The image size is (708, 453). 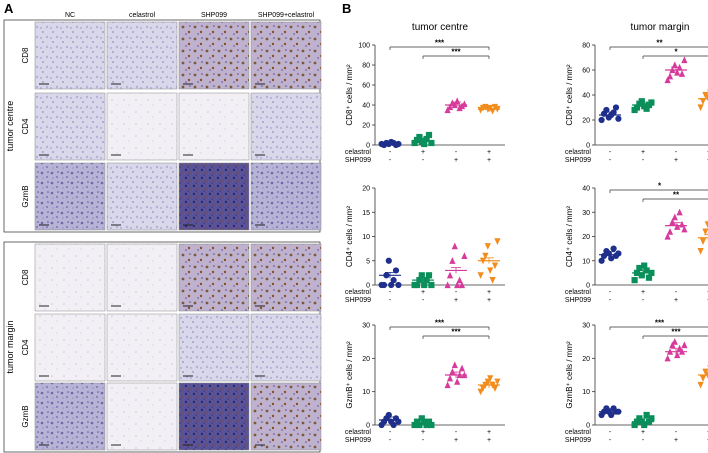 I want to click on y-axis-label: CD4⁺ cells / mm², so click(x=569, y=236).